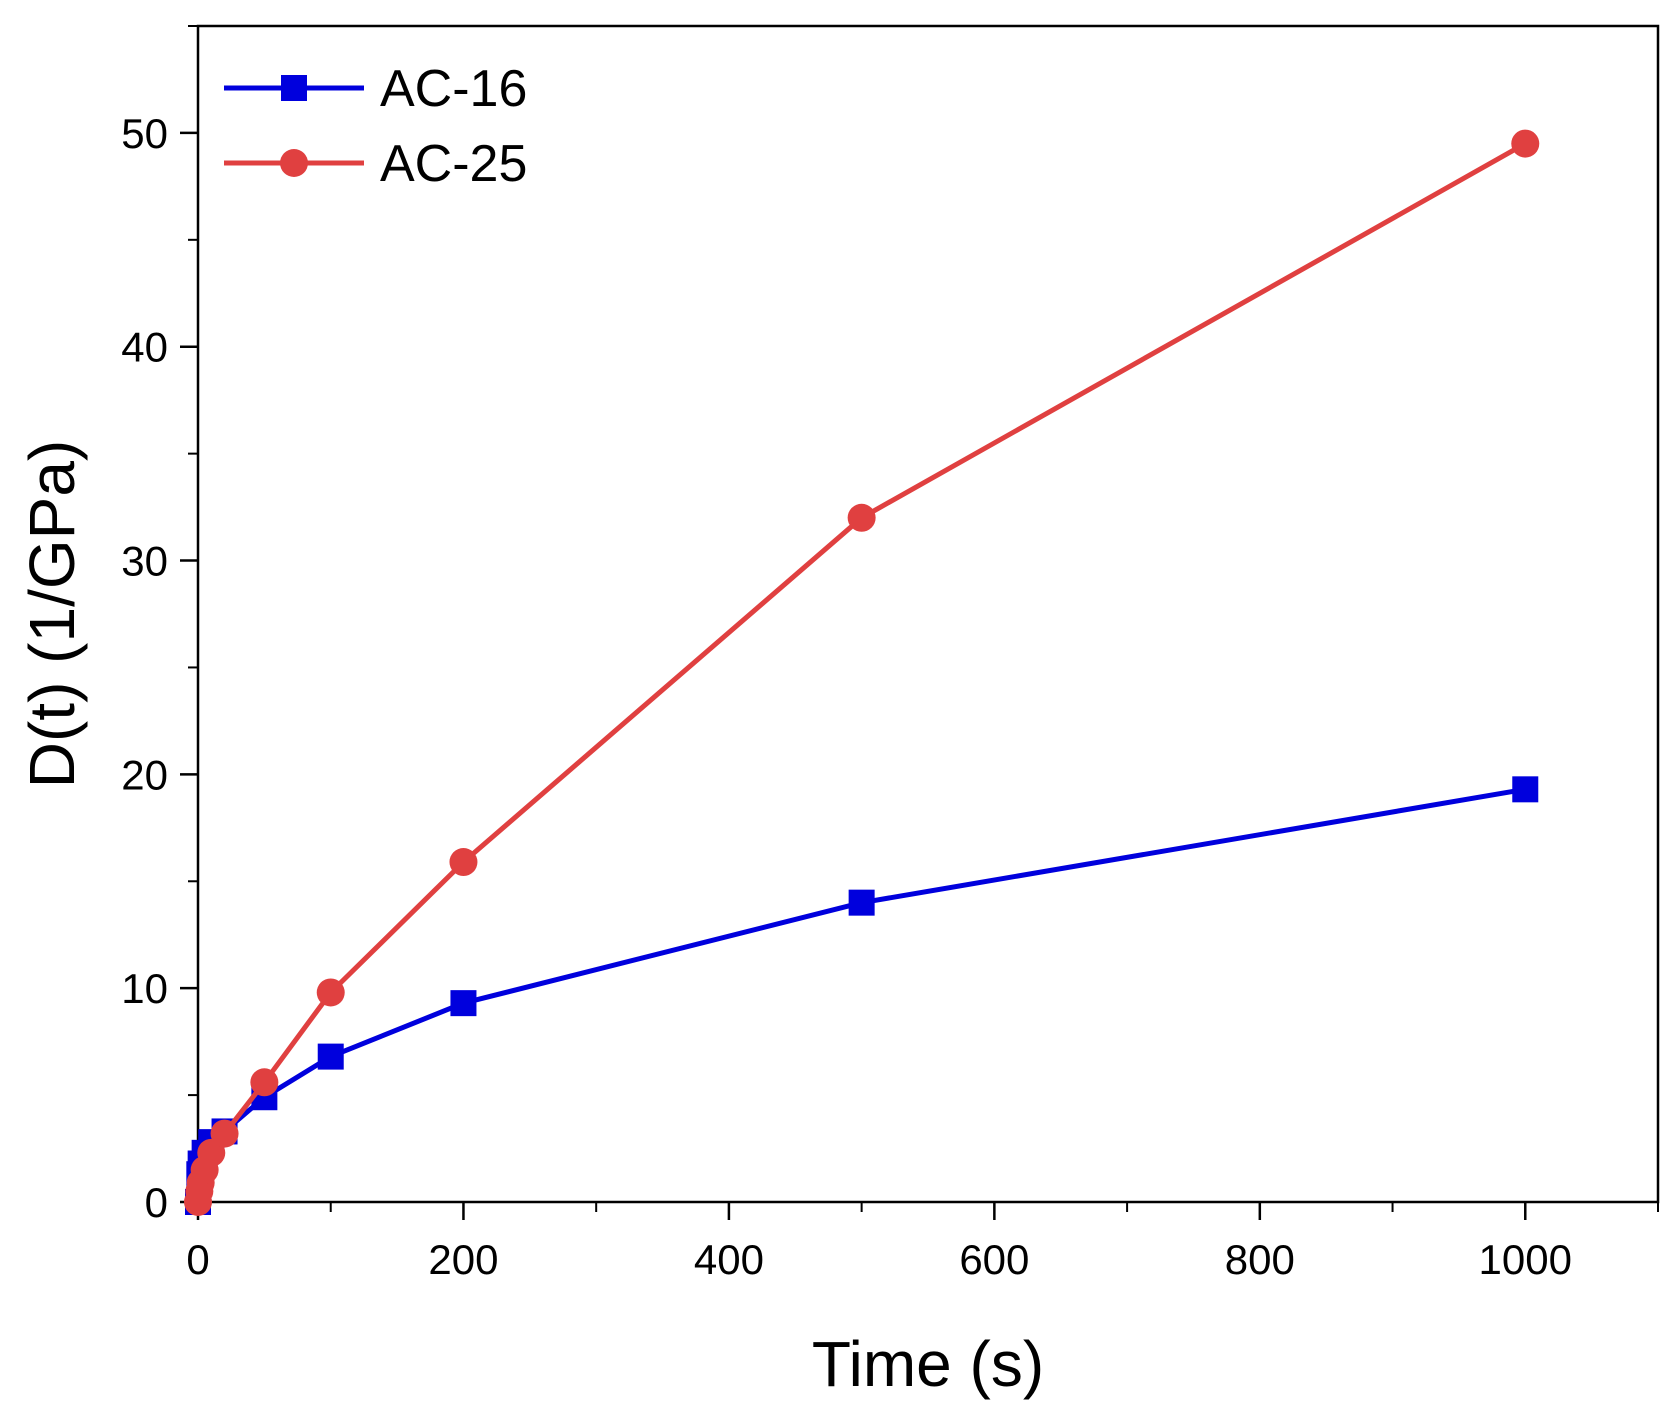 Image resolution: width=1671 pixels, height=1410 pixels. I want to click on x-tick-label: 0, so click(197, 1259).